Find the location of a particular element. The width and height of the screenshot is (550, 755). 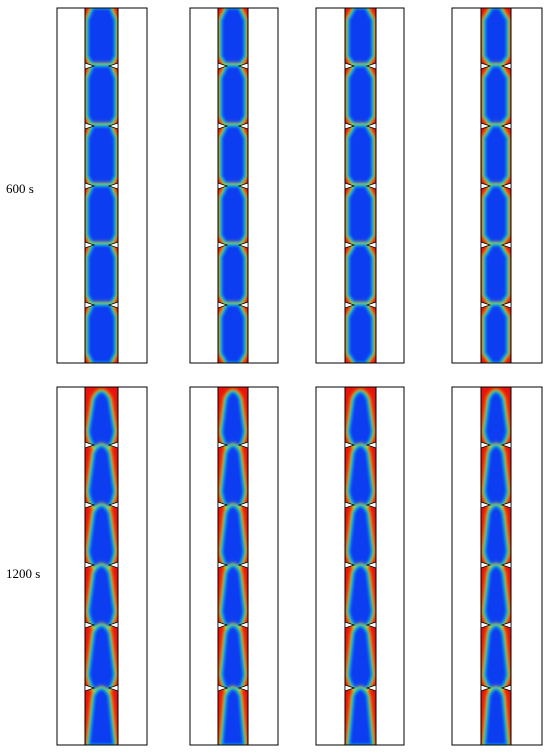

row-label: 600 s is located at coordinates (20, 188).